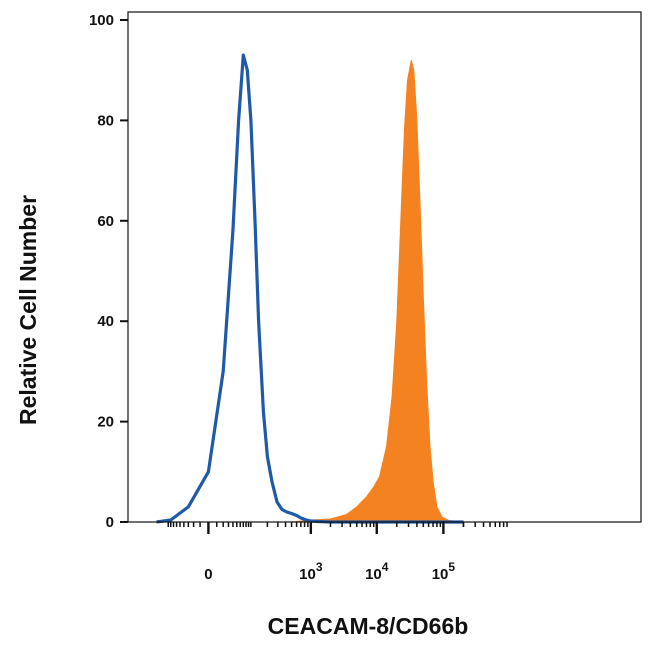 This screenshot has height=652, width=650. What do you see at coordinates (444, 571) in the screenshot?
I see `x-tick-label: 10⁵` at bounding box center [444, 571].